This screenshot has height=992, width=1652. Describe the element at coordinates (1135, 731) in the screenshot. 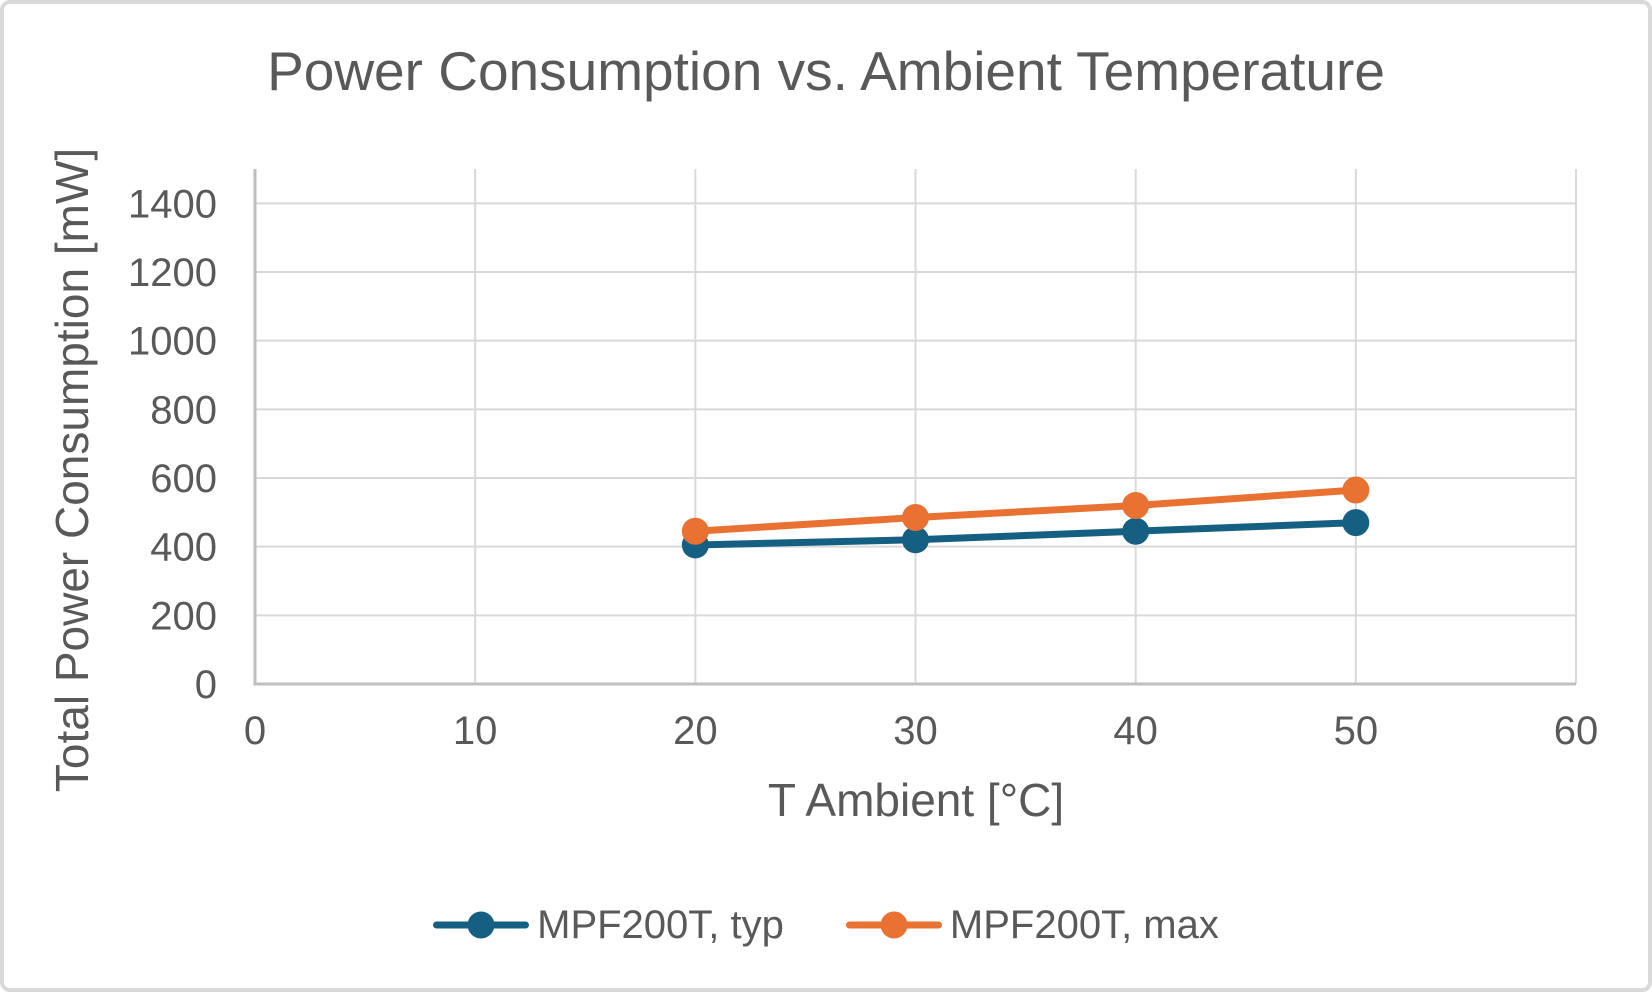

I see `x-tick-label: 40` at that location.